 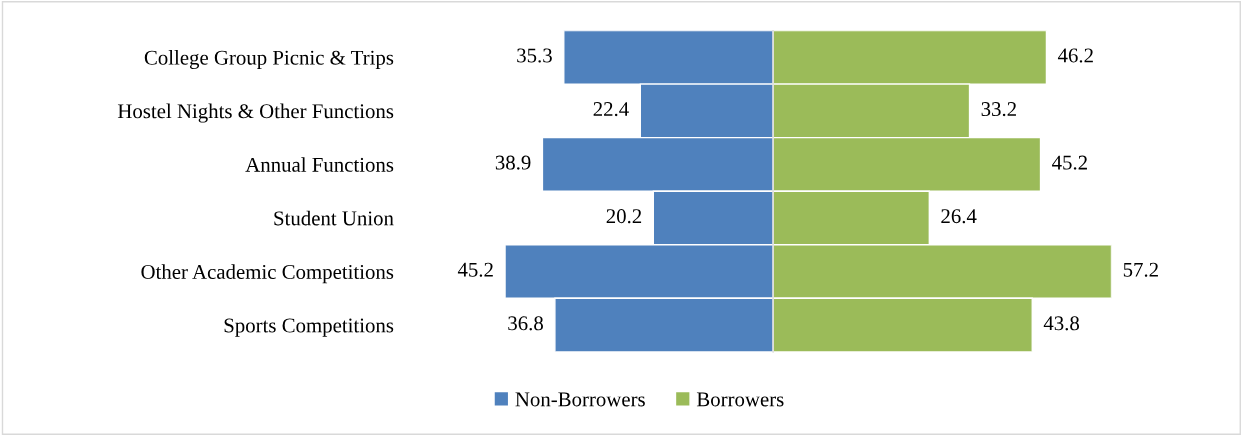 What do you see at coordinates (624, 216) in the screenshot?
I see `data-label: 20.2` at bounding box center [624, 216].